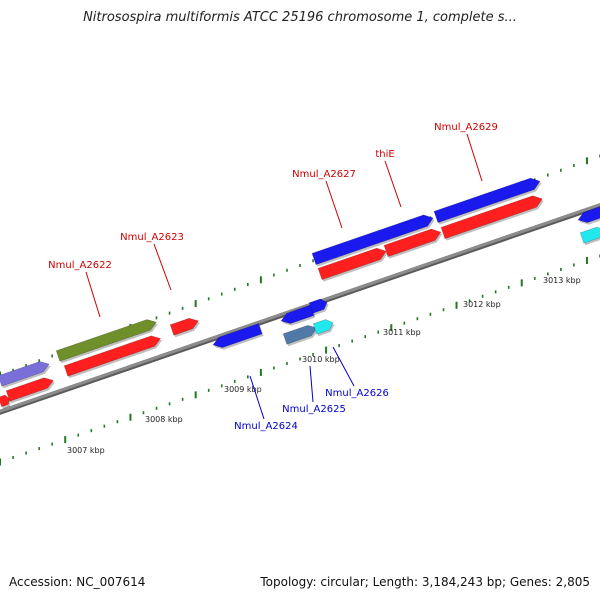 This screenshot has height=600, width=600. What do you see at coordinates (243, 389) in the screenshot?
I see `kbp-label: 3009 kbp` at bounding box center [243, 389].